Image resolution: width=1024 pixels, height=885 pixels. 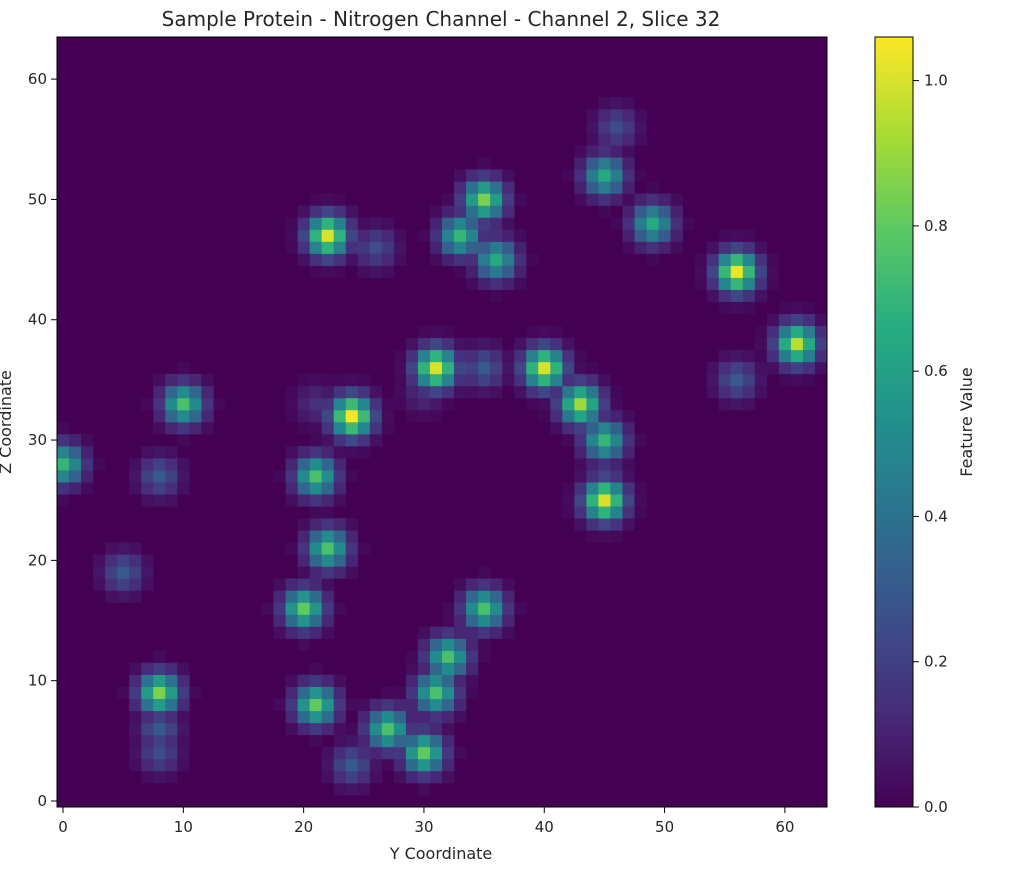 What do you see at coordinates (426, 821) in the screenshot?
I see `x-axis: 0 10 20 30 40 50 60` at bounding box center [426, 821].